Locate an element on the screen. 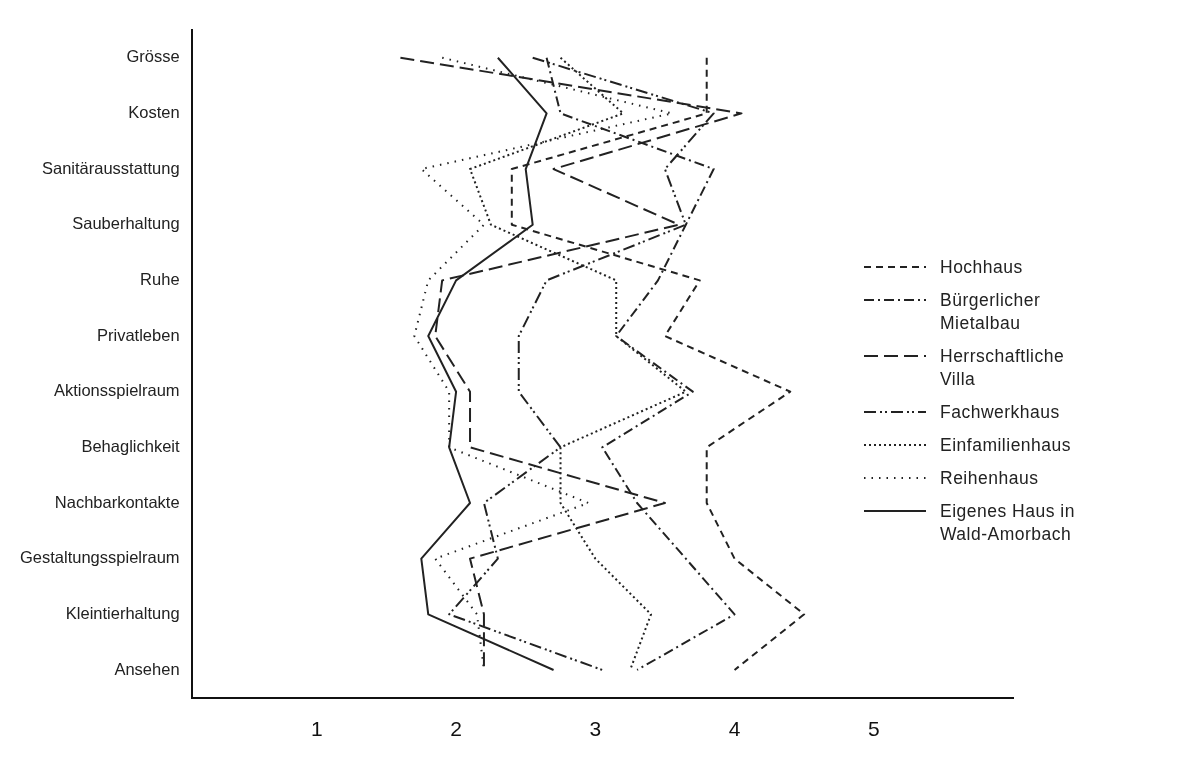 The width and height of the screenshot is (1194, 776). x-tick-label: 4 is located at coordinates (734, 729).